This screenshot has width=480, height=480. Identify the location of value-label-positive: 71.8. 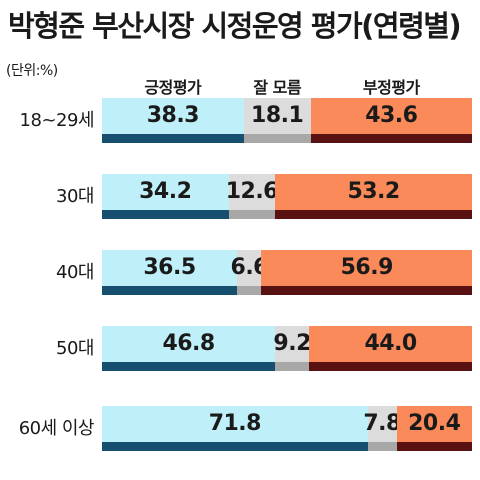
(235, 423).